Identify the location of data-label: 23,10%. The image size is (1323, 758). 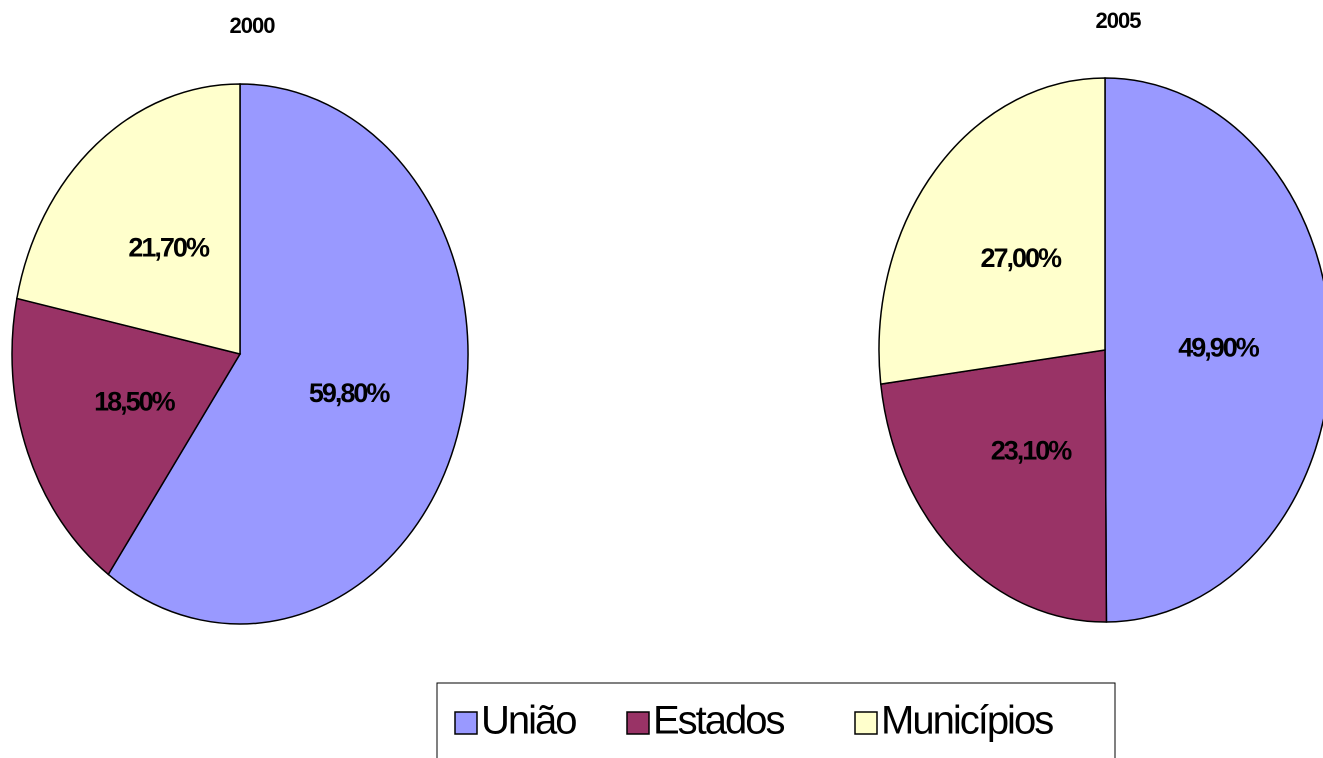
(1032, 450).